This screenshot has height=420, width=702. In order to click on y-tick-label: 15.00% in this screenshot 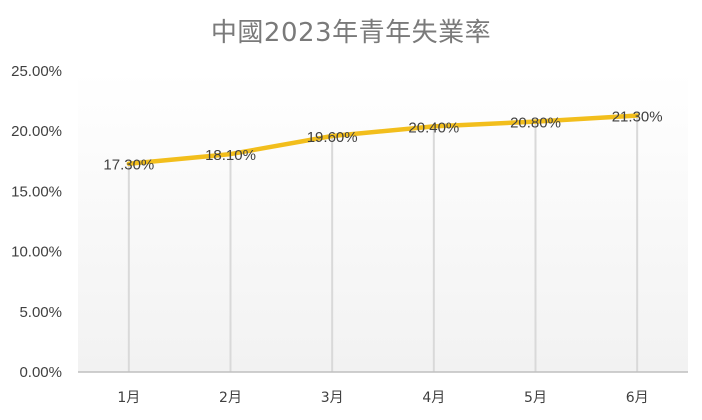, I will do `click(36, 191)`.